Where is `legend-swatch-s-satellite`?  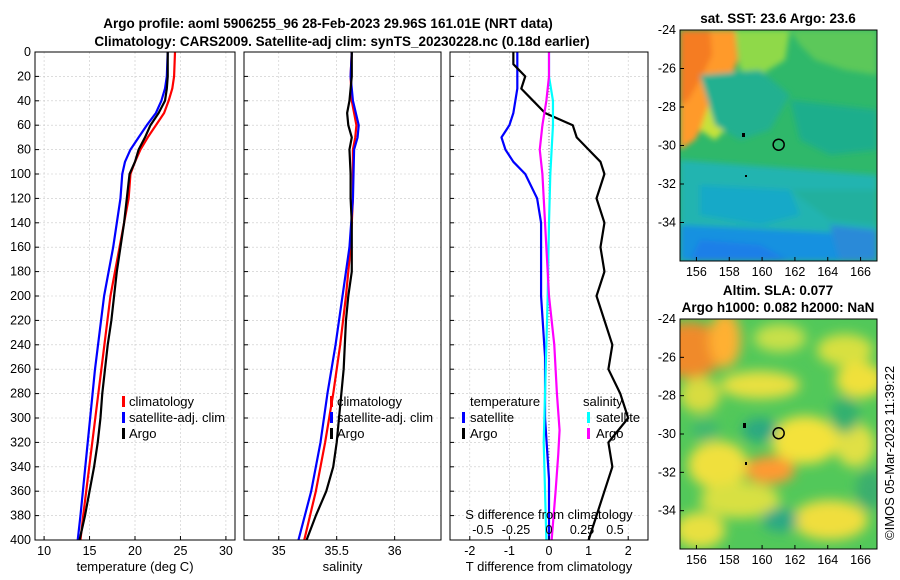 legend-swatch-s-satellite is located at coordinates (588, 417).